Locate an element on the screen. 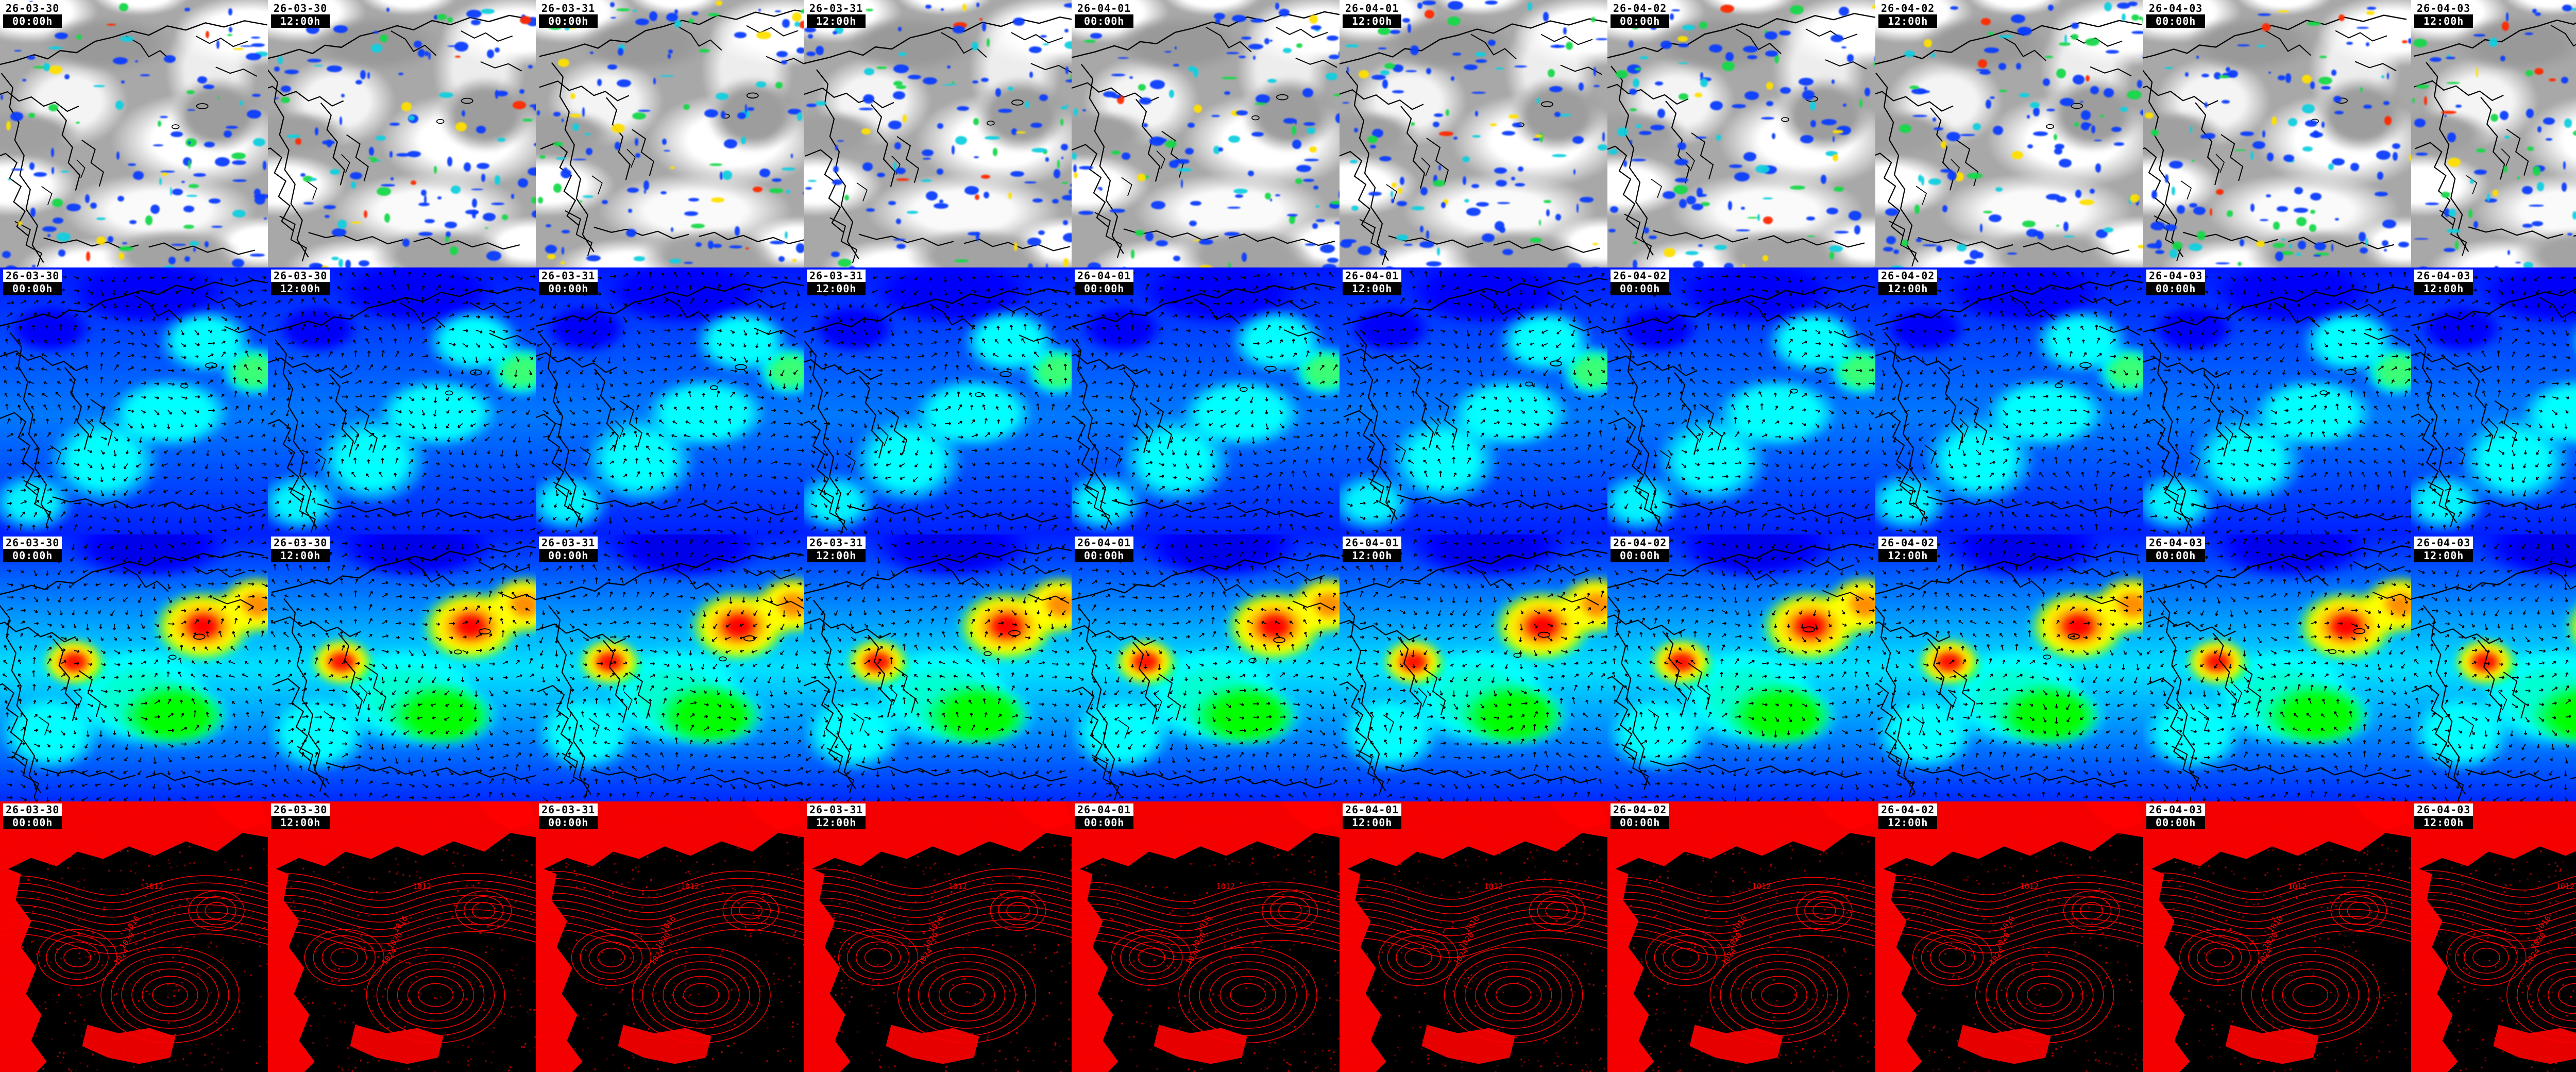 The height and width of the screenshot is (1072, 2576). forecast-panel: 1012 1016 1020 1024 26-04-03 12:00h is located at coordinates (2493, 936).